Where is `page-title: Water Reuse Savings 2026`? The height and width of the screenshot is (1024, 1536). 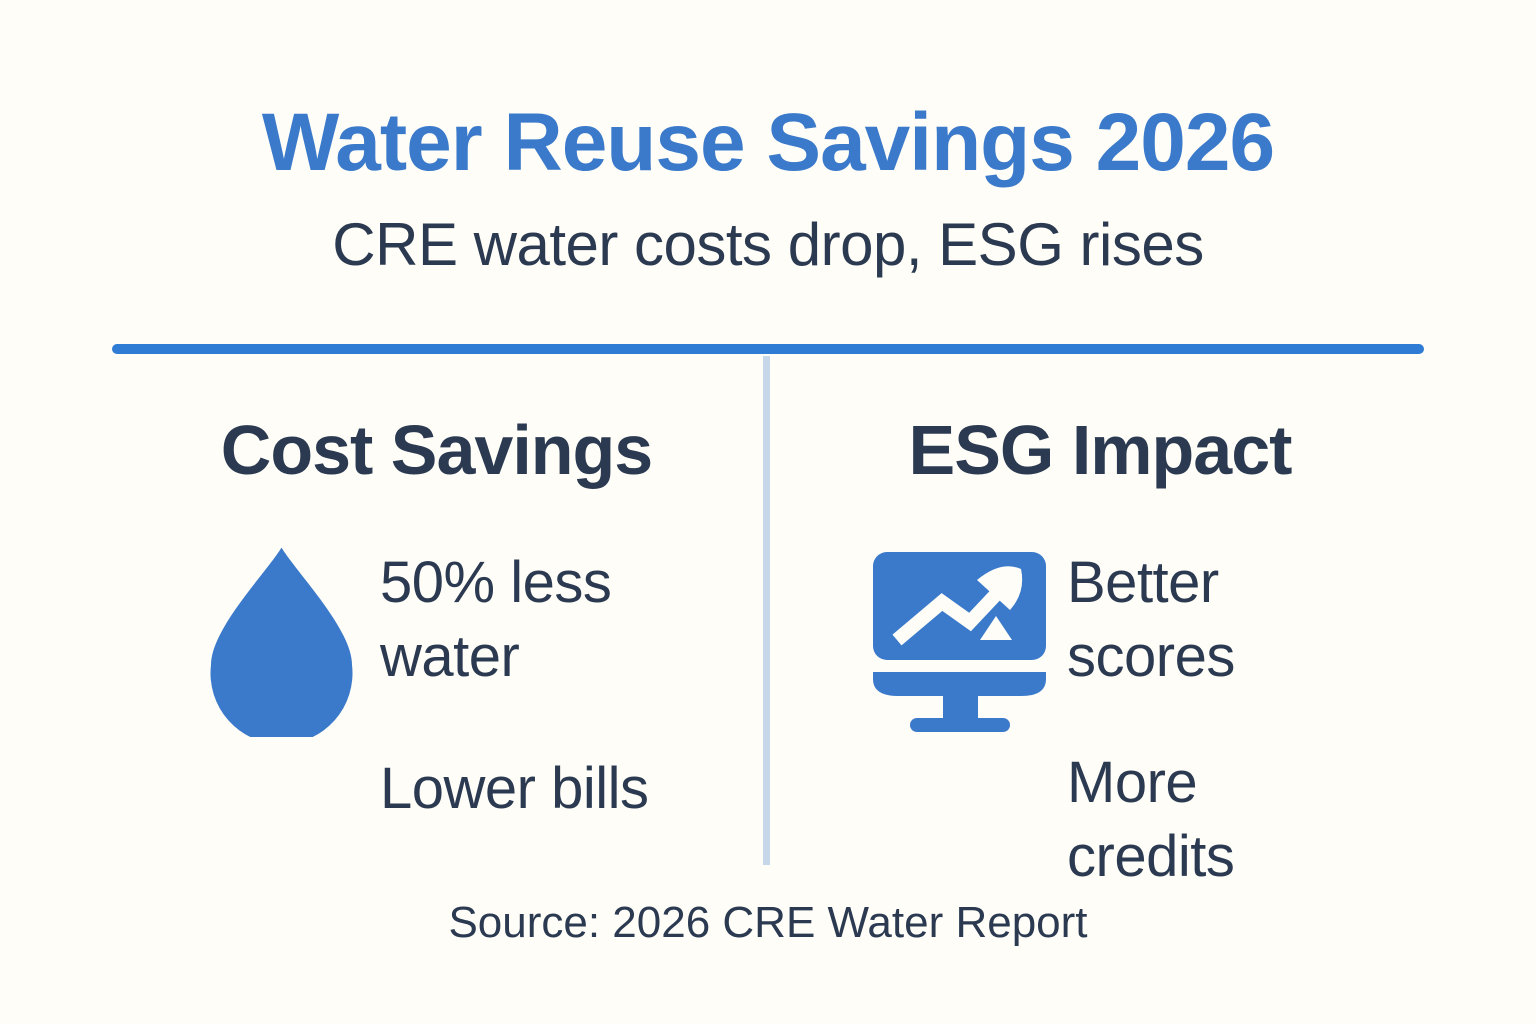
page-title: Water Reuse Savings 2026 is located at coordinates (768, 142).